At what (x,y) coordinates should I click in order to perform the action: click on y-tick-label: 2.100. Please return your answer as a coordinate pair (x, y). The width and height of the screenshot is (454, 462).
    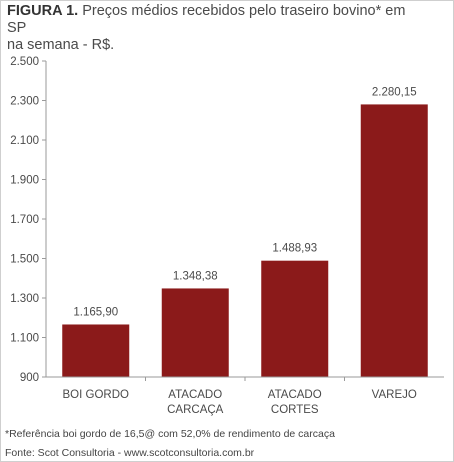
    Looking at the image, I should click on (24, 141).